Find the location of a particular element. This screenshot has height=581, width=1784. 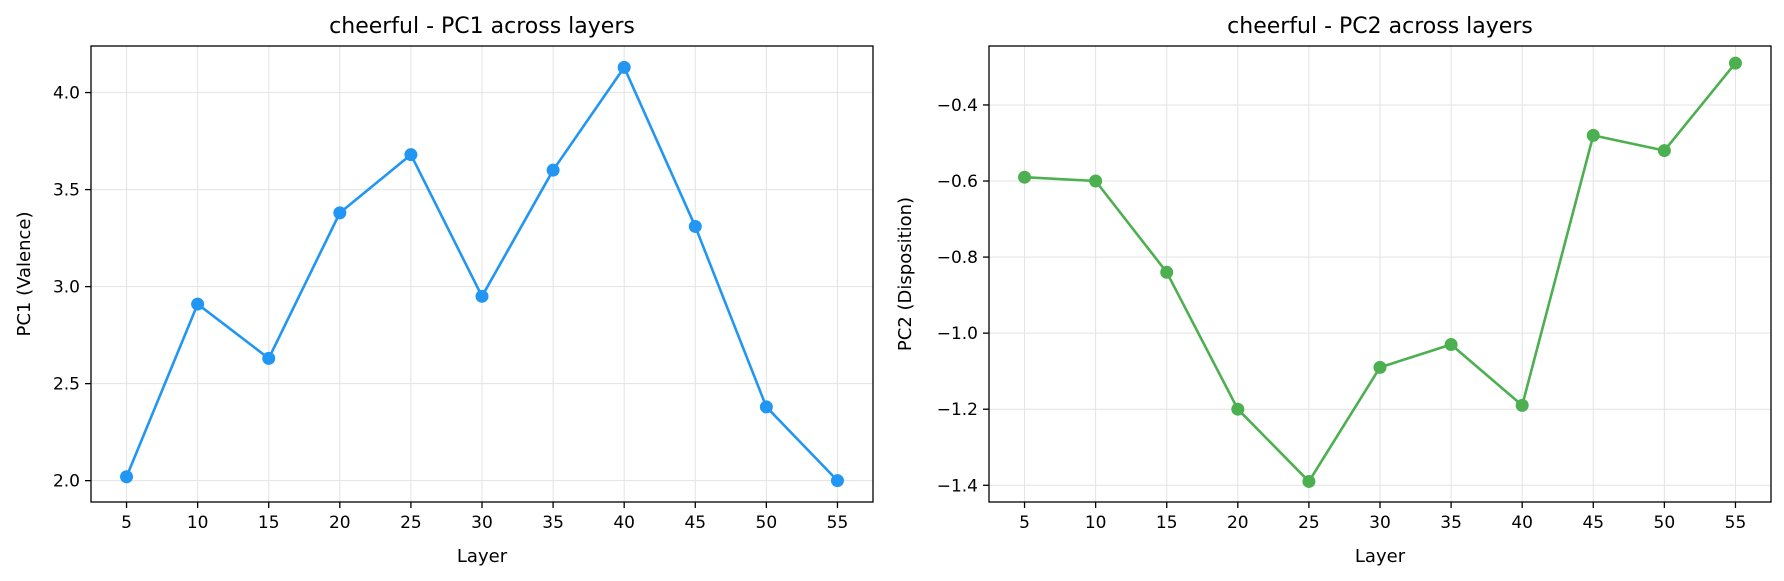

chart-pc2-title: cheerful - PC2 across layers is located at coordinates (1380, 26).